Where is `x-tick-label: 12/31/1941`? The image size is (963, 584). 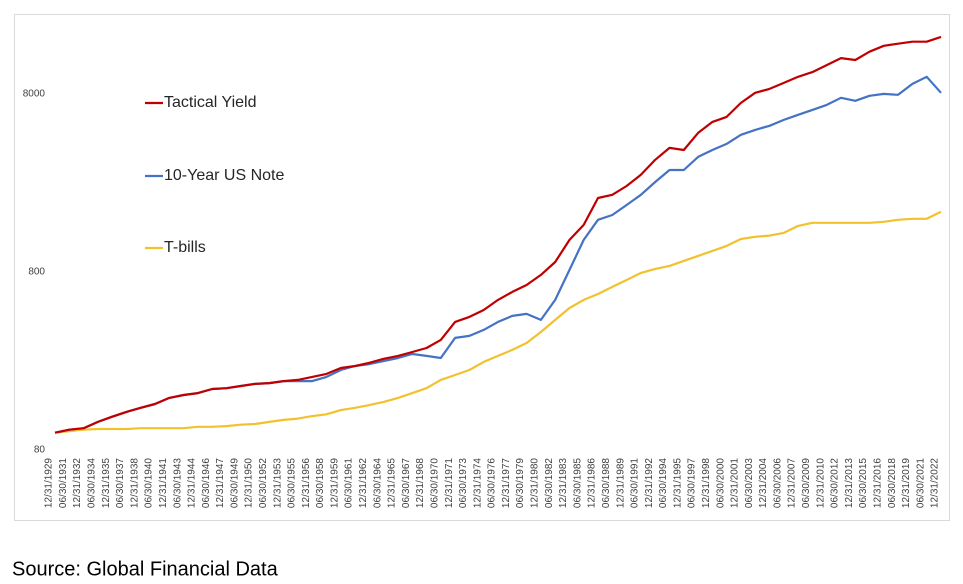
x-tick-label: 12/31/1941 is located at coordinates (163, 483).